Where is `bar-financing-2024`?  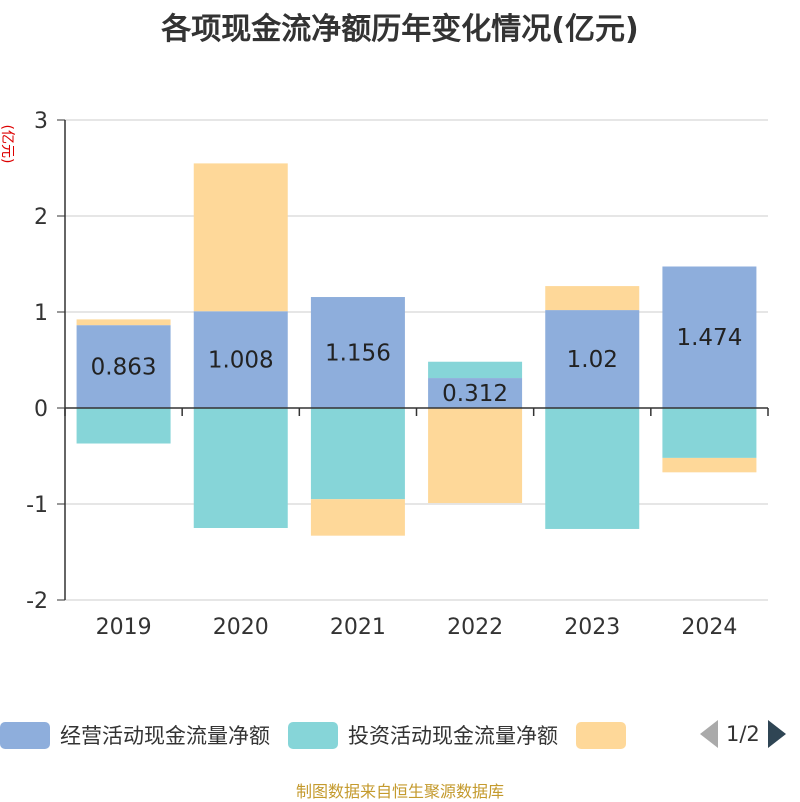 bar-financing-2024 is located at coordinates (709, 465).